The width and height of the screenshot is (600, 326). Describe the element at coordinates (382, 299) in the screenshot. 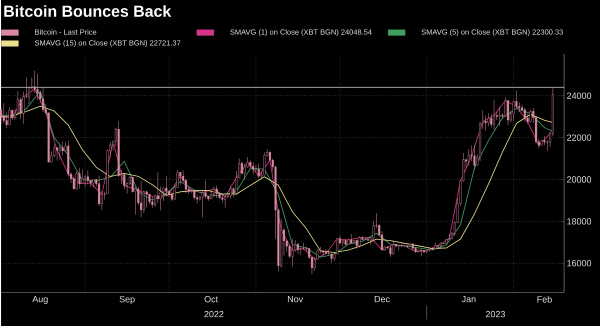

I see `x-tick-label: Dec` at that location.